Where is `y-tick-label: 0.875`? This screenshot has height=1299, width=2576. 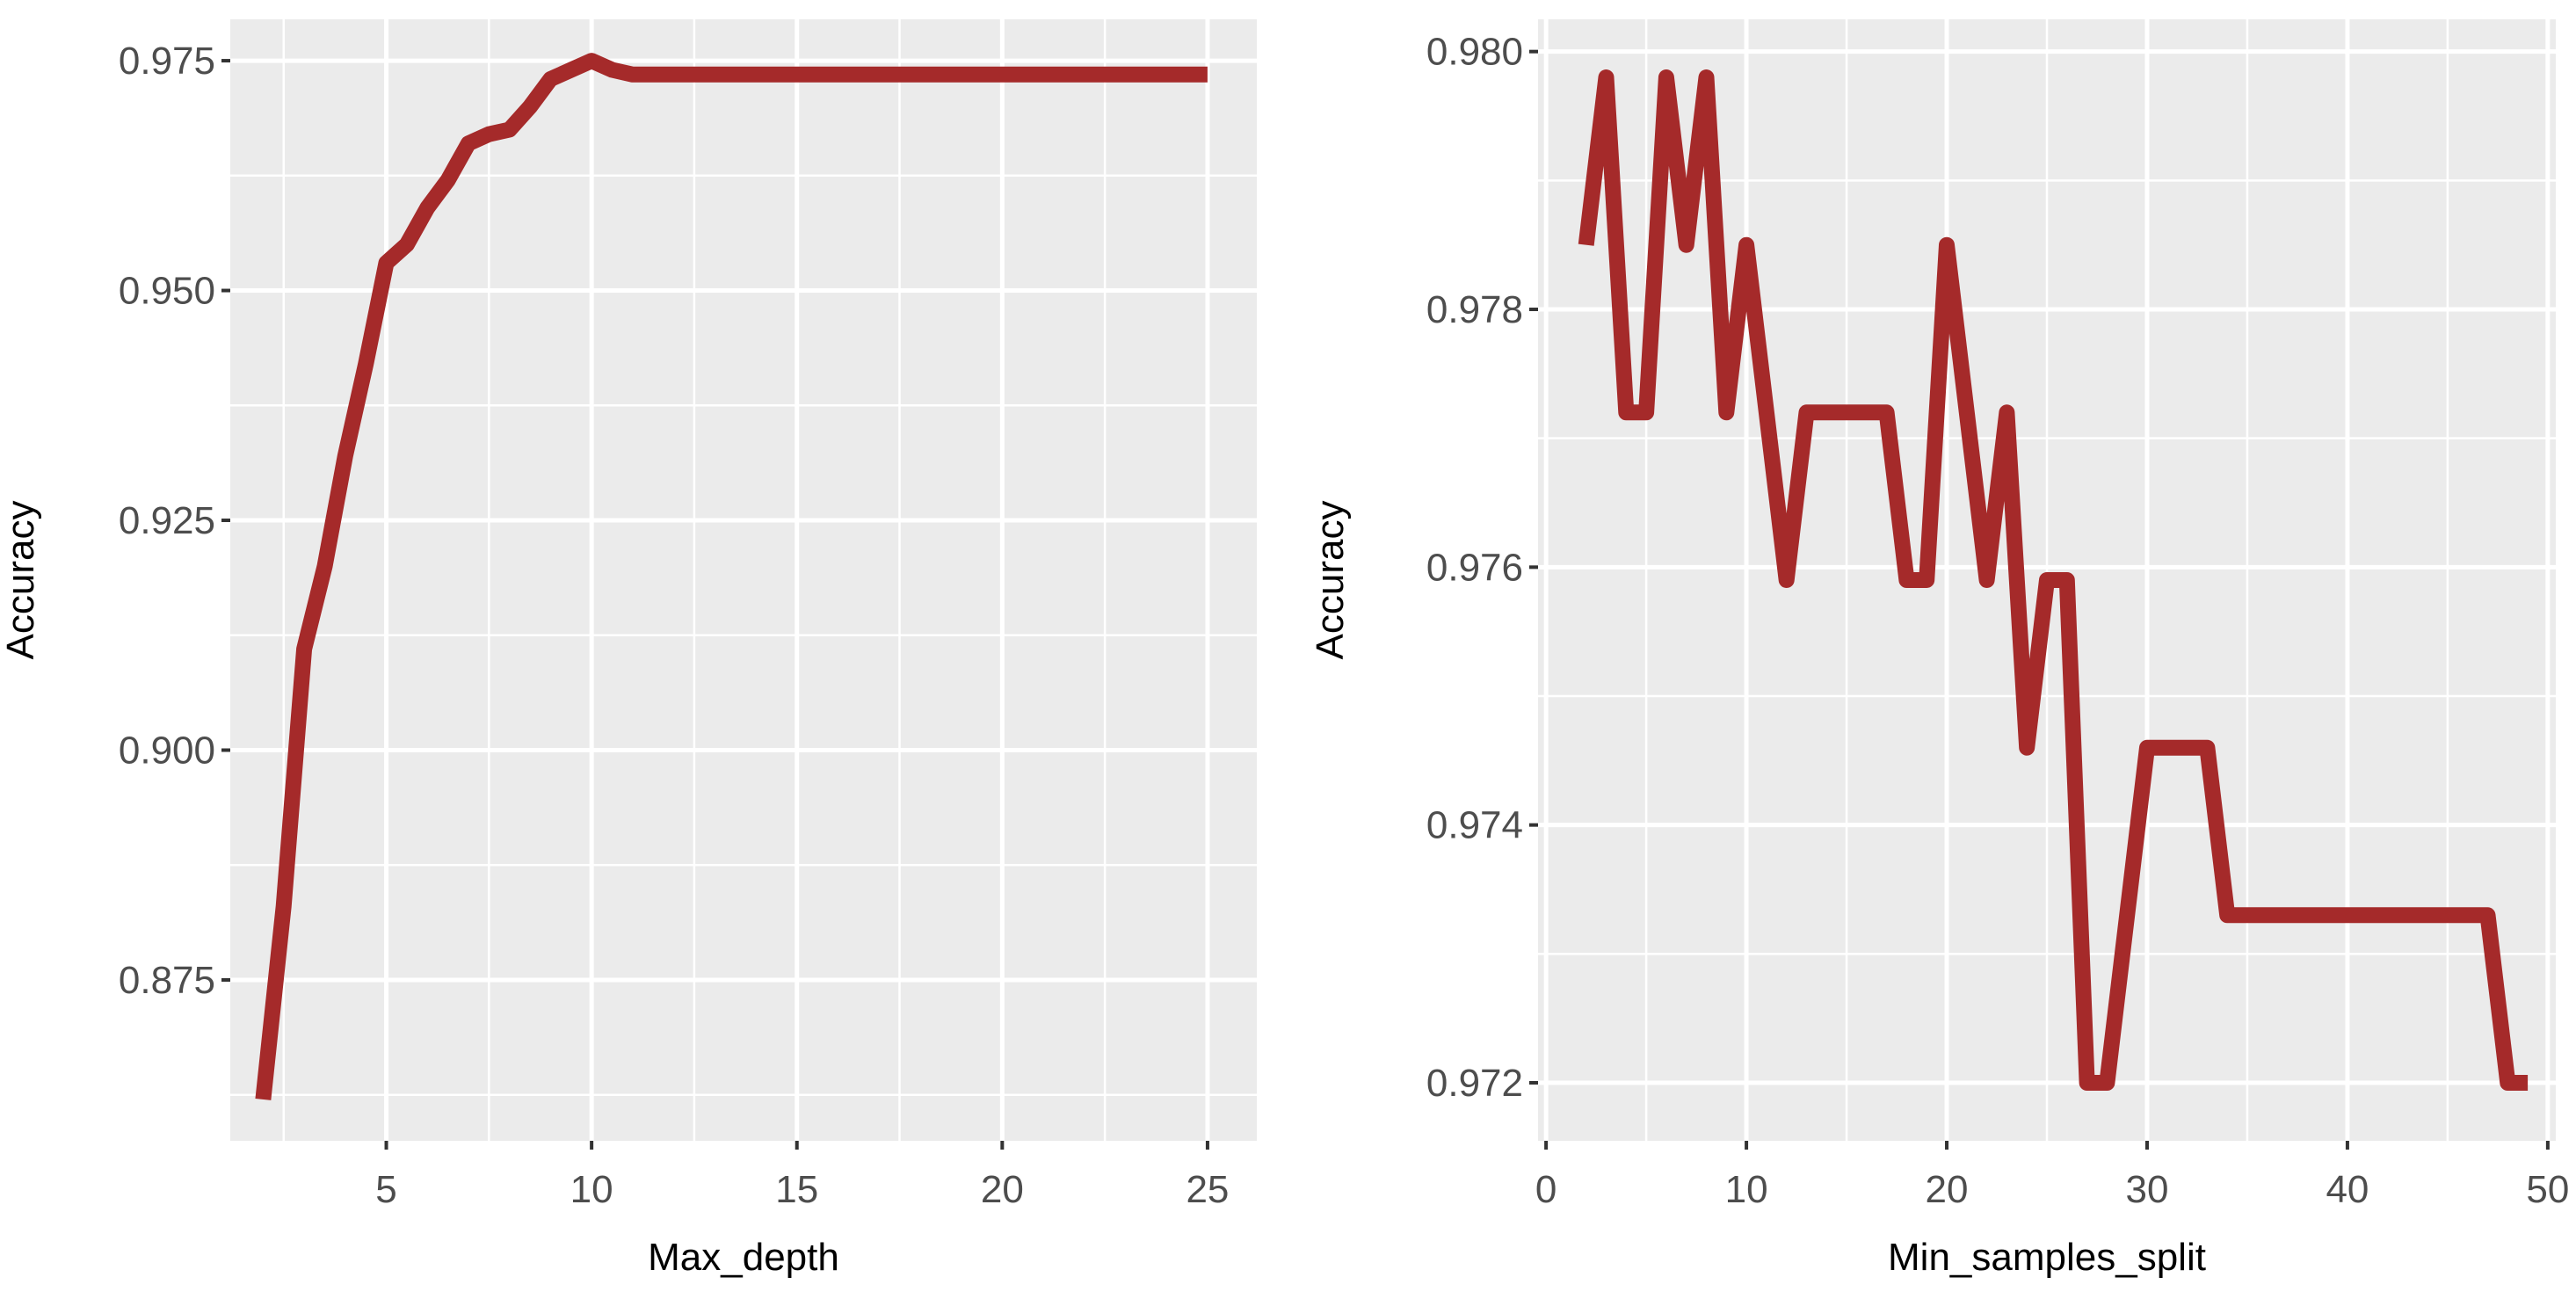 y-tick-label: 0.875 is located at coordinates (167, 981).